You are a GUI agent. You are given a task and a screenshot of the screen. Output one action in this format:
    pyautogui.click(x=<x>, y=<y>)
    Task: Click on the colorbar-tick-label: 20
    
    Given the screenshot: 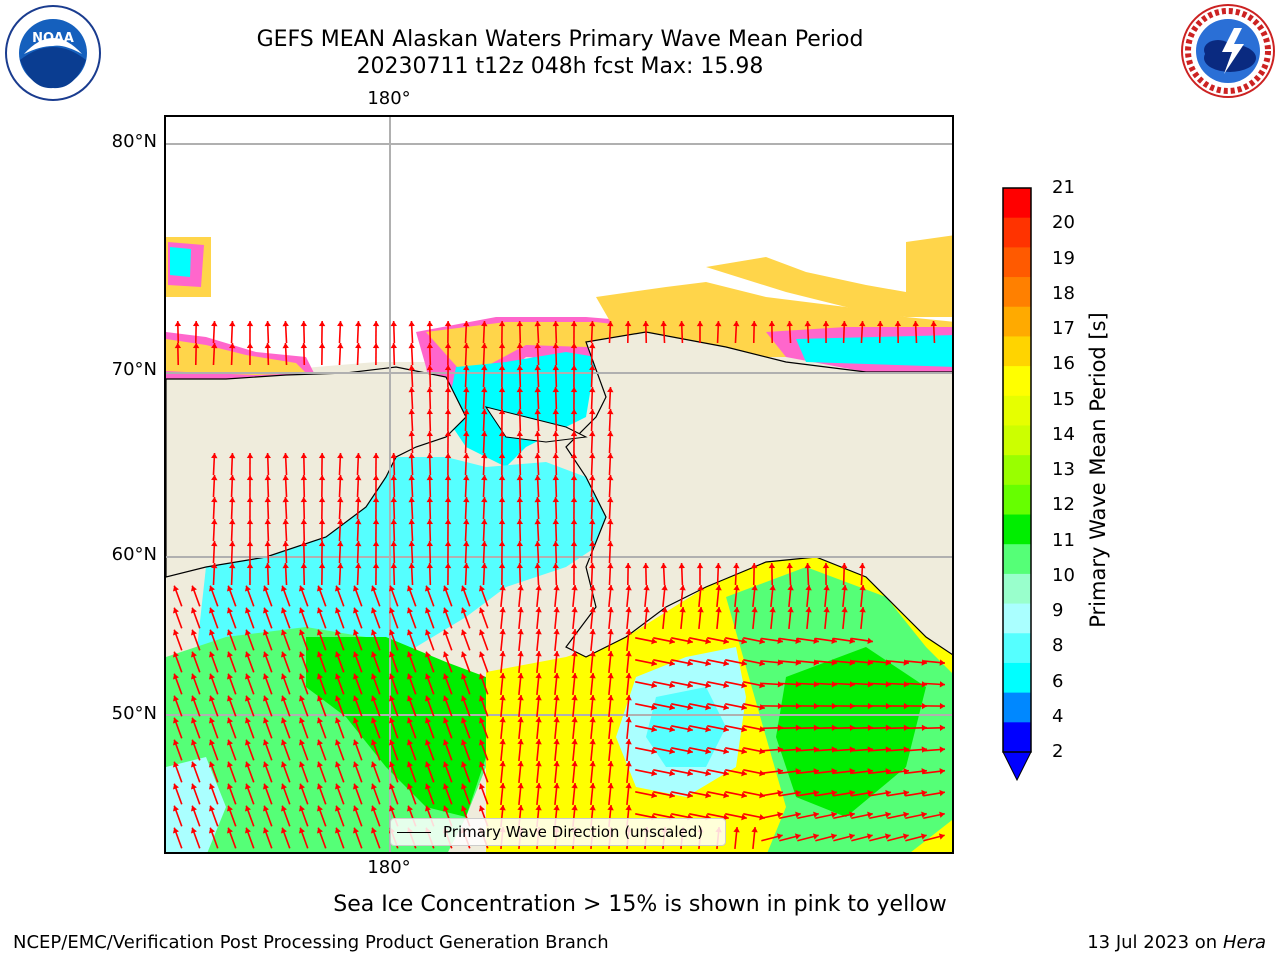 What is the action you would take?
    pyautogui.click(x=1063, y=223)
    